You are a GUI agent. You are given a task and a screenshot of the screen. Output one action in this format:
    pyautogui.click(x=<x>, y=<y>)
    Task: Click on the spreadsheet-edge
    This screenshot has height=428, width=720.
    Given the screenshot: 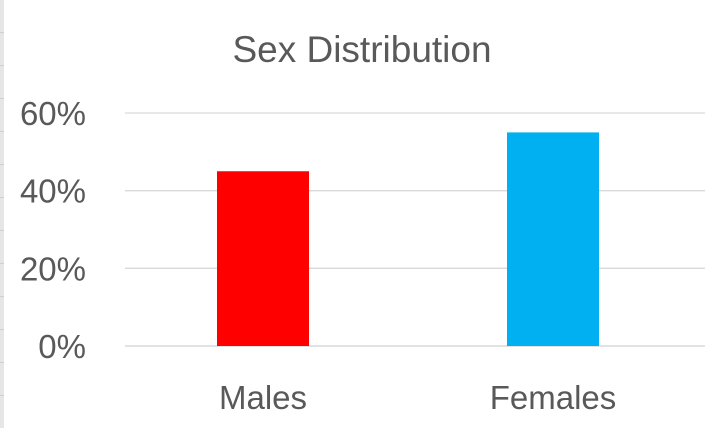 What is the action you would take?
    pyautogui.click(x=2, y=214)
    